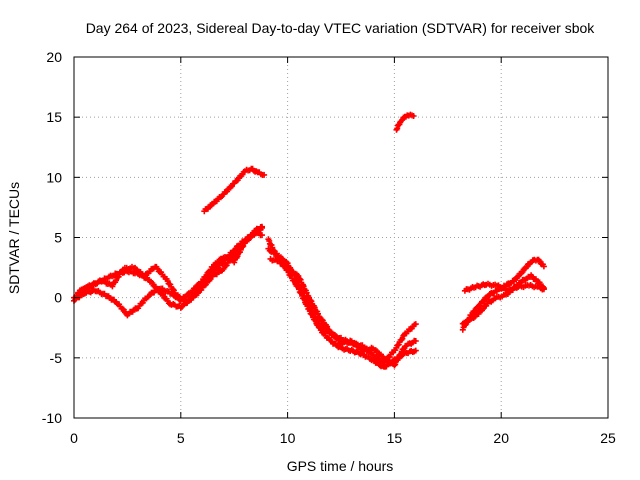 The height and width of the screenshot is (480, 640). Describe the element at coordinates (501, 438) in the screenshot. I see `x-tick-label: 20` at that location.